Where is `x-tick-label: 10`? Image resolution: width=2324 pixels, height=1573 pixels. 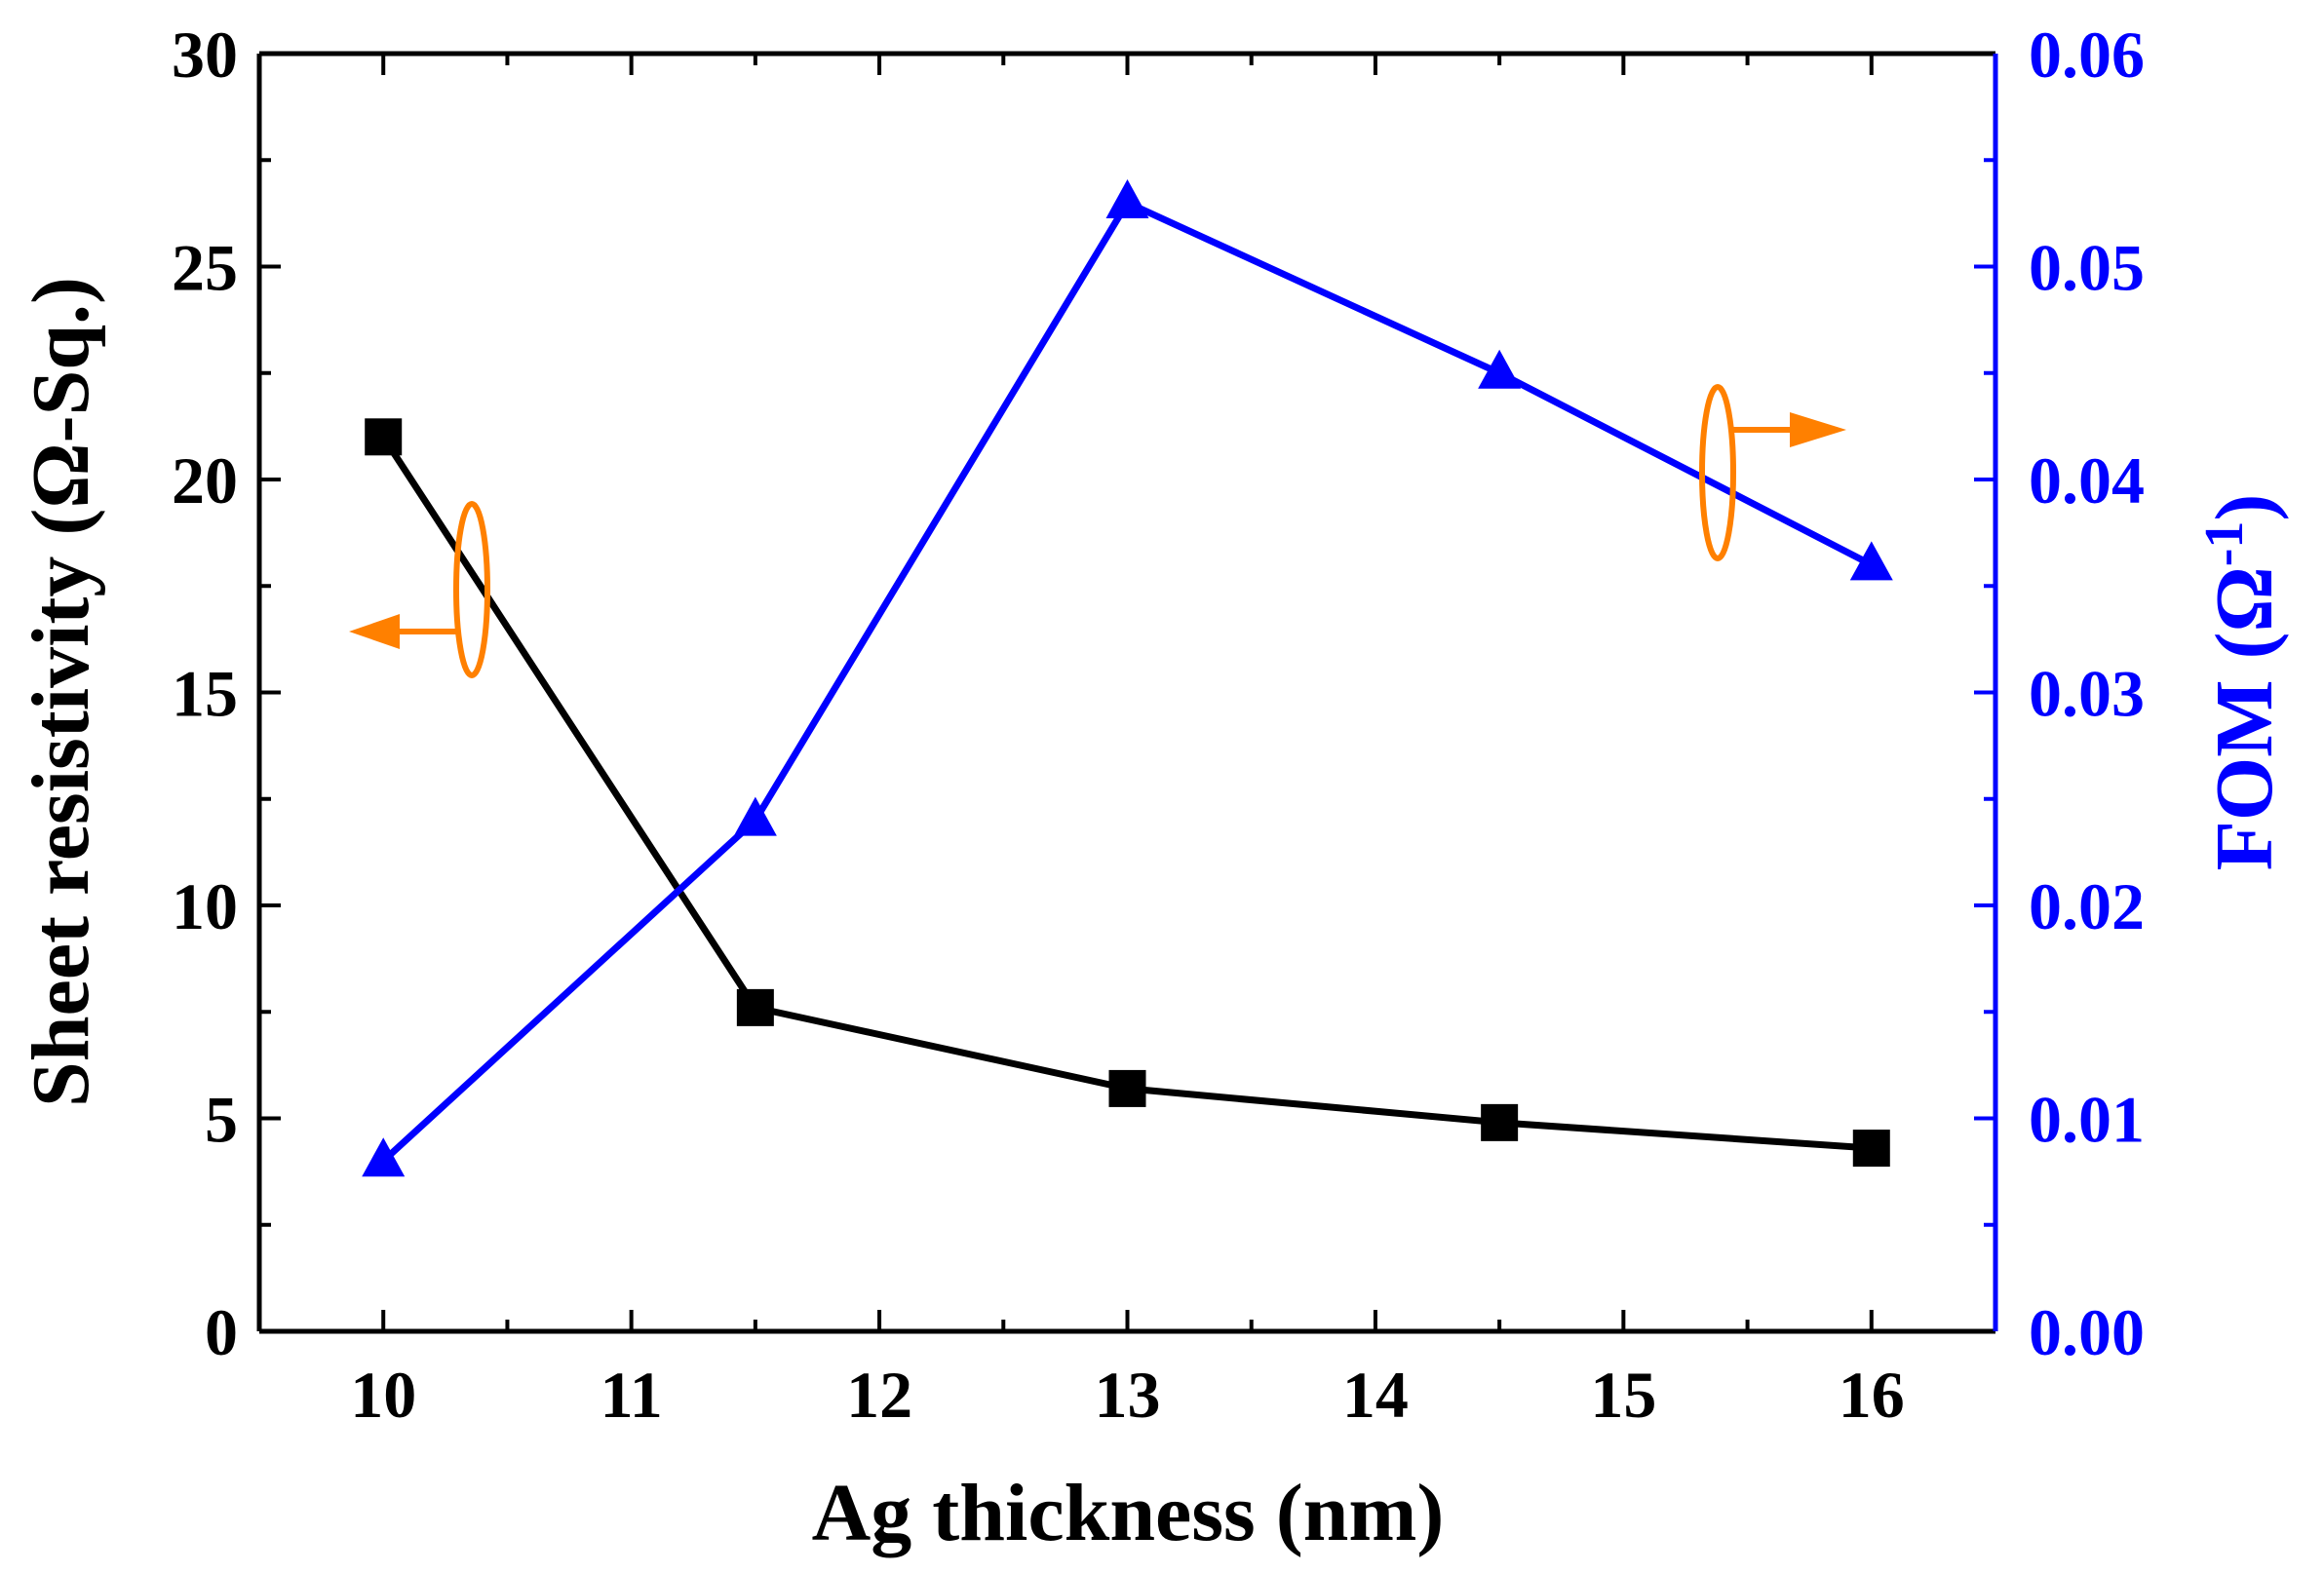
x-tick-label: 10 is located at coordinates (383, 1395).